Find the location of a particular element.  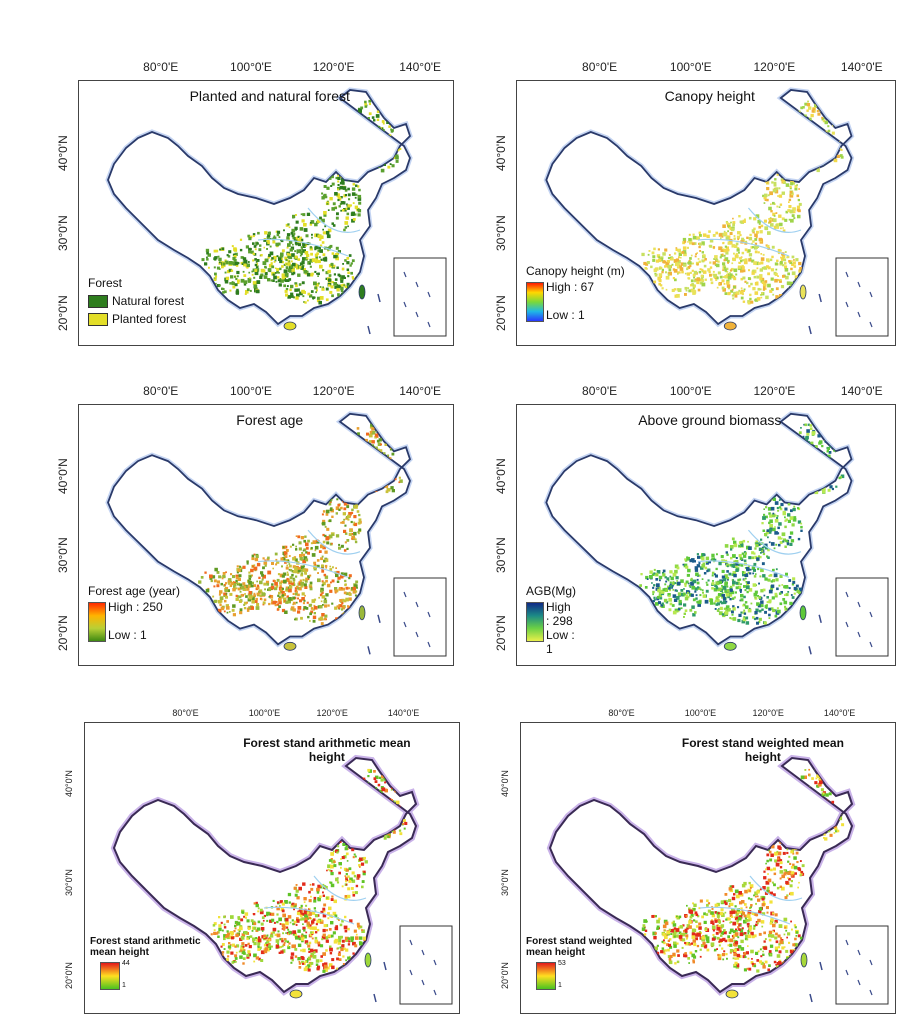

taiwan-island is located at coordinates (368, 960).